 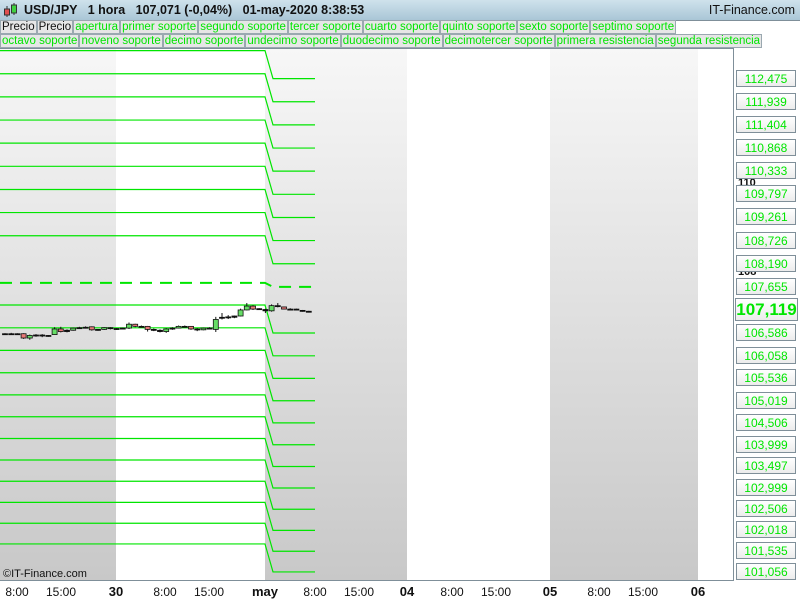 What do you see at coordinates (766, 333) in the screenshot?
I see `level-label: 106,586` at bounding box center [766, 333].